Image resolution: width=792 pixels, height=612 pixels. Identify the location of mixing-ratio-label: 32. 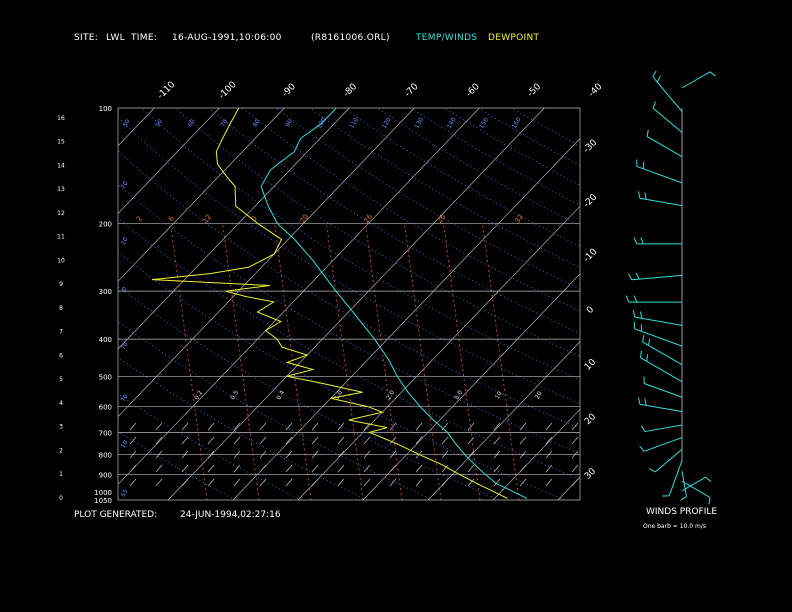
(520, 219).